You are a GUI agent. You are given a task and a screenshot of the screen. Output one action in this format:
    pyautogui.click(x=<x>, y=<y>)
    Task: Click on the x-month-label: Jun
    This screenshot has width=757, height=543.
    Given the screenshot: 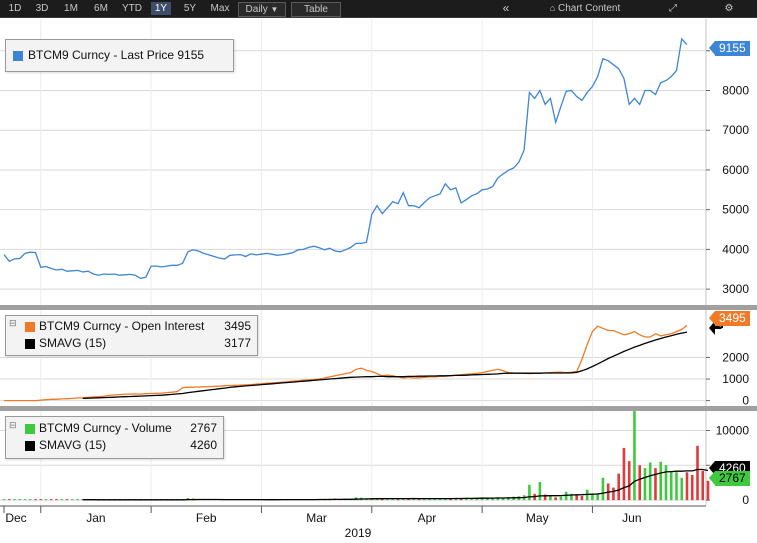 What is the action you would take?
    pyautogui.click(x=631, y=518)
    